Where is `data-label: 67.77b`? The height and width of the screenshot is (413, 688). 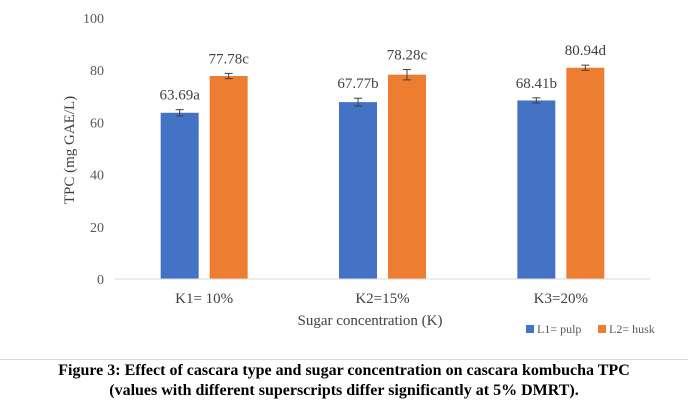
data-label: 67.77b is located at coordinates (357, 84).